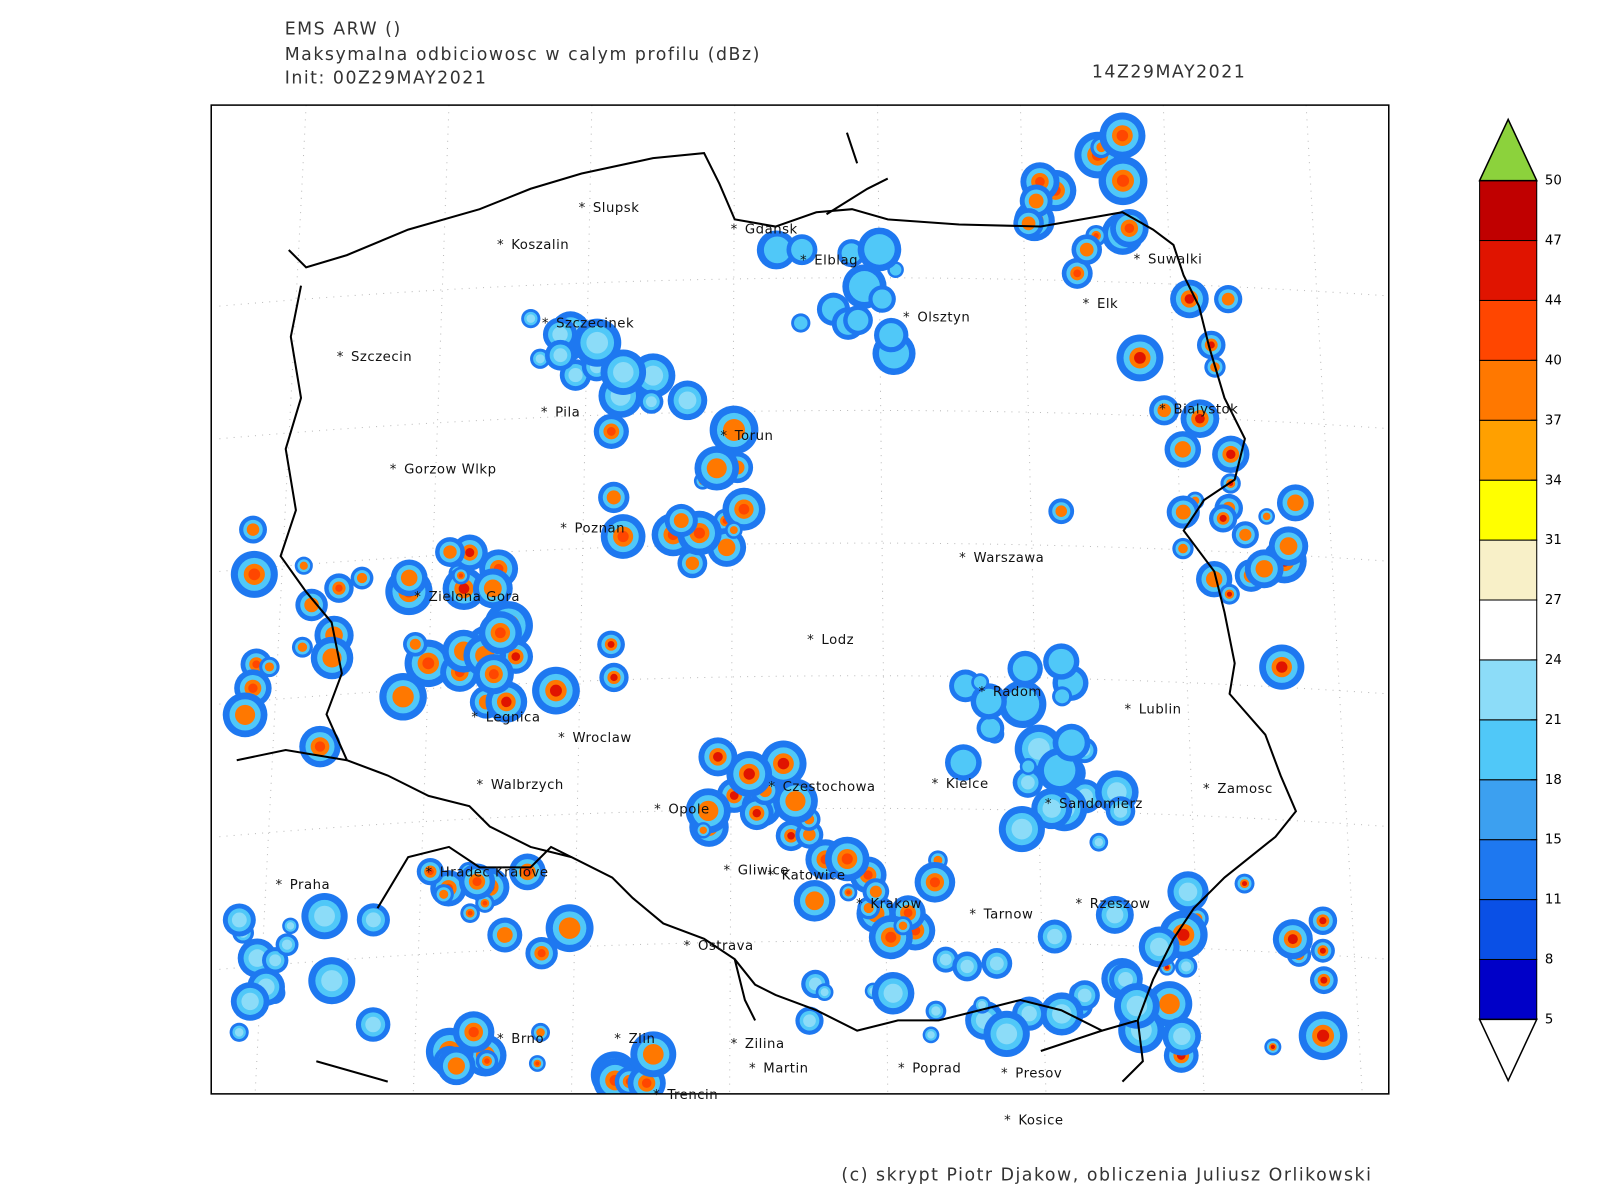 Image resolution: width=1600 pixels, height=1200 pixels. I want to click on city-label: Poprad, so click(936, 1068).